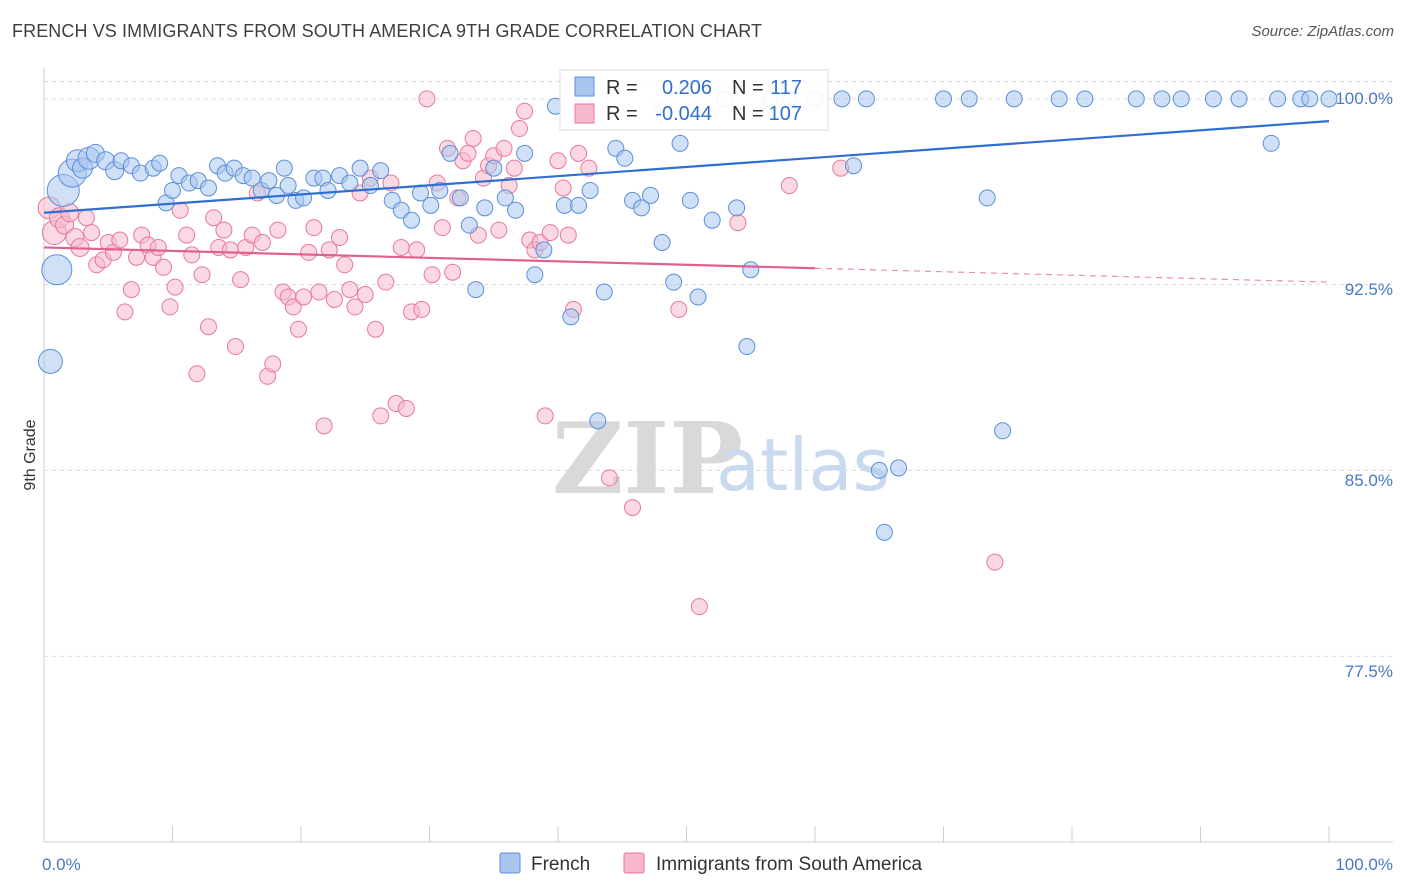 The width and height of the screenshot is (1406, 892). I want to click on y-tick-labels: 100.0% 92.5% 85.0% 77.5%, so click(1364, 385).